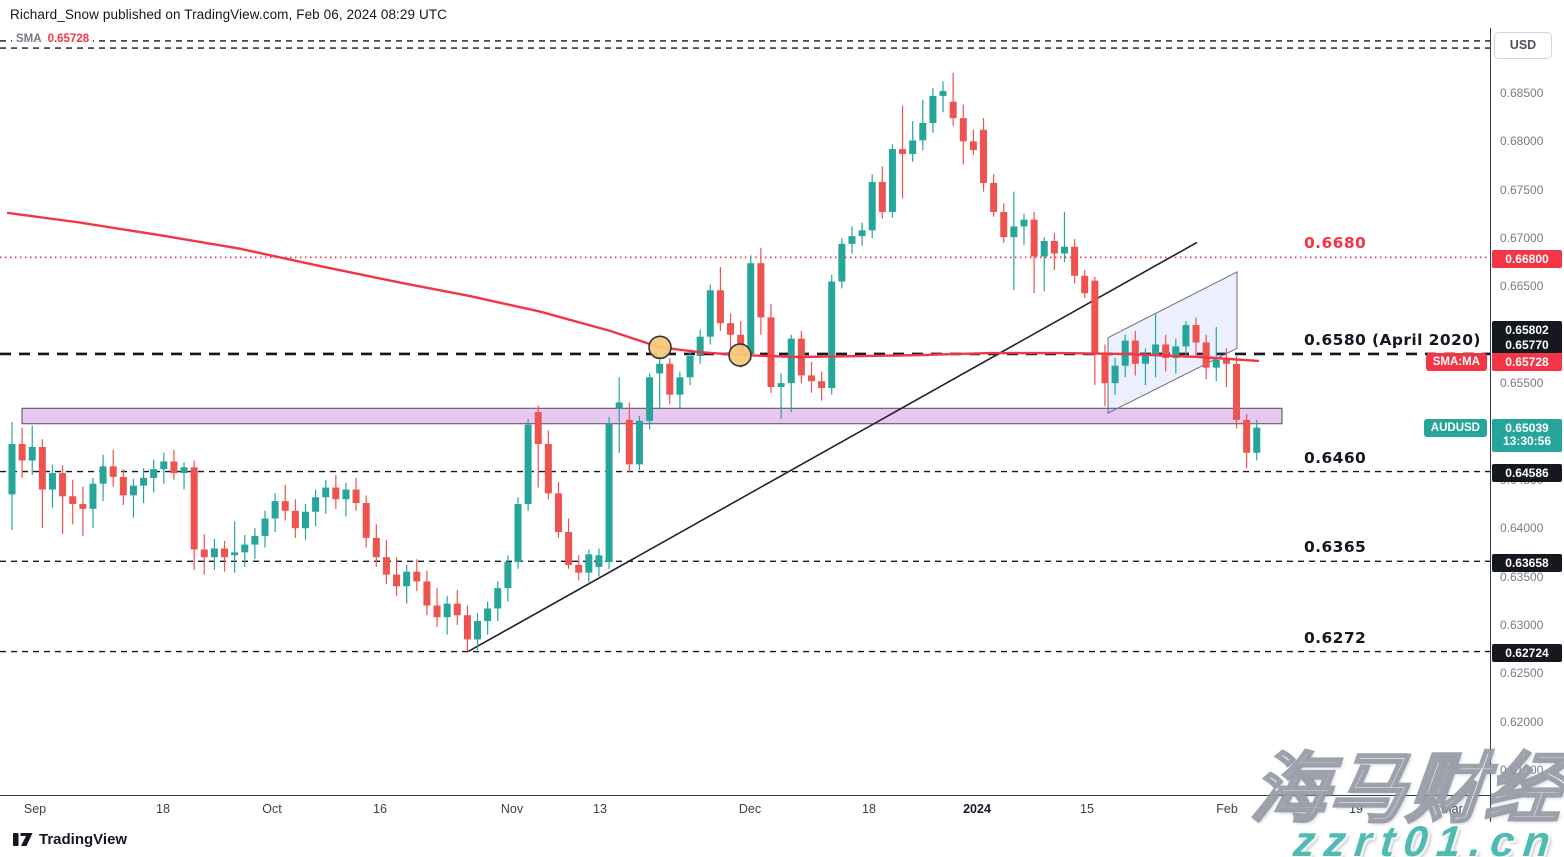 The height and width of the screenshot is (857, 1564). I want to click on indicator-legend: SMA 0.65728, so click(53, 39).